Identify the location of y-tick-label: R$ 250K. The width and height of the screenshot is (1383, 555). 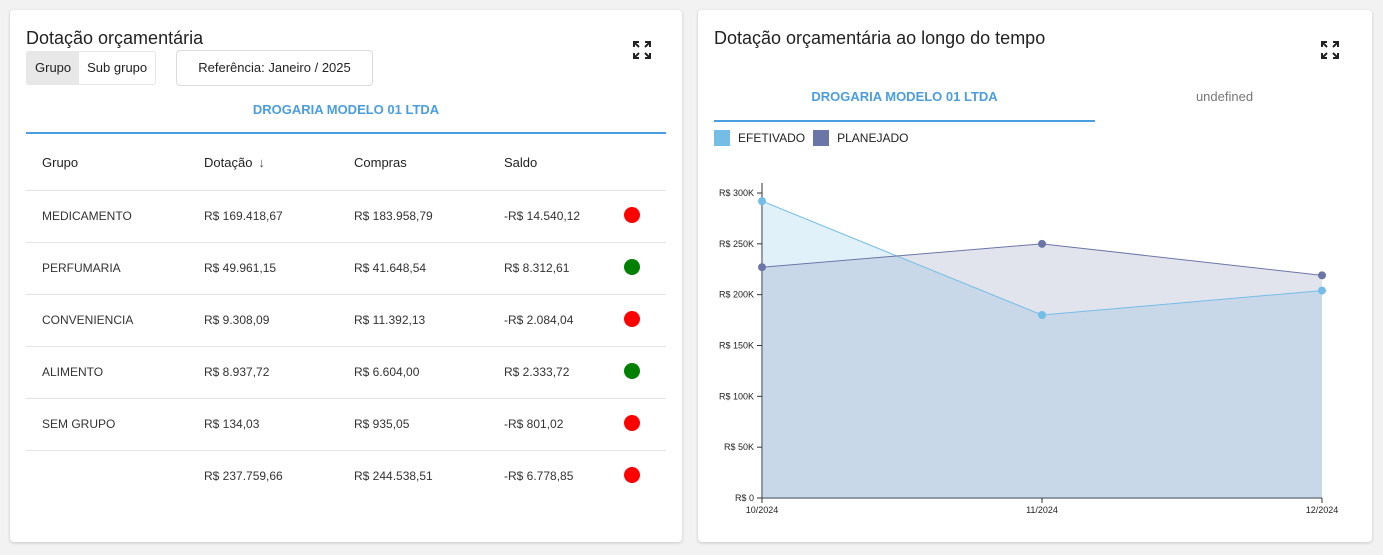
(736, 244).